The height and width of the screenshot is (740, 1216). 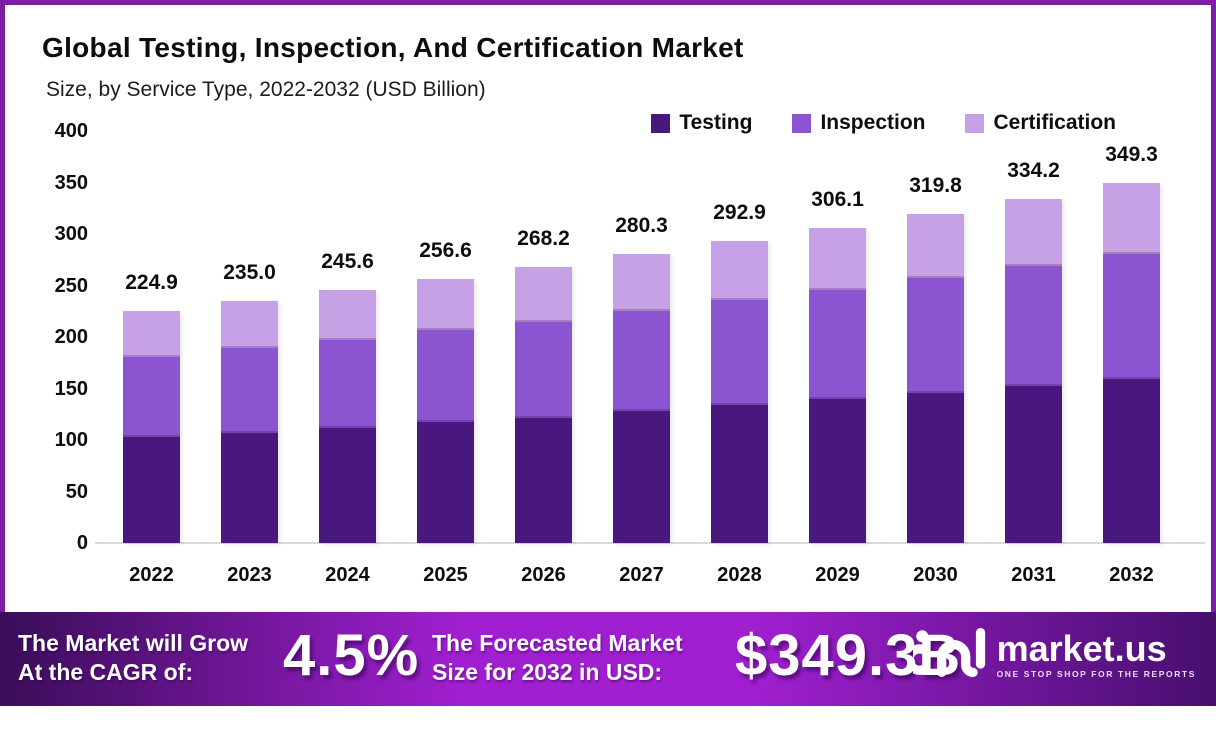 What do you see at coordinates (445, 575) in the screenshot?
I see `x-axis-tick-label-2025: 2025` at bounding box center [445, 575].